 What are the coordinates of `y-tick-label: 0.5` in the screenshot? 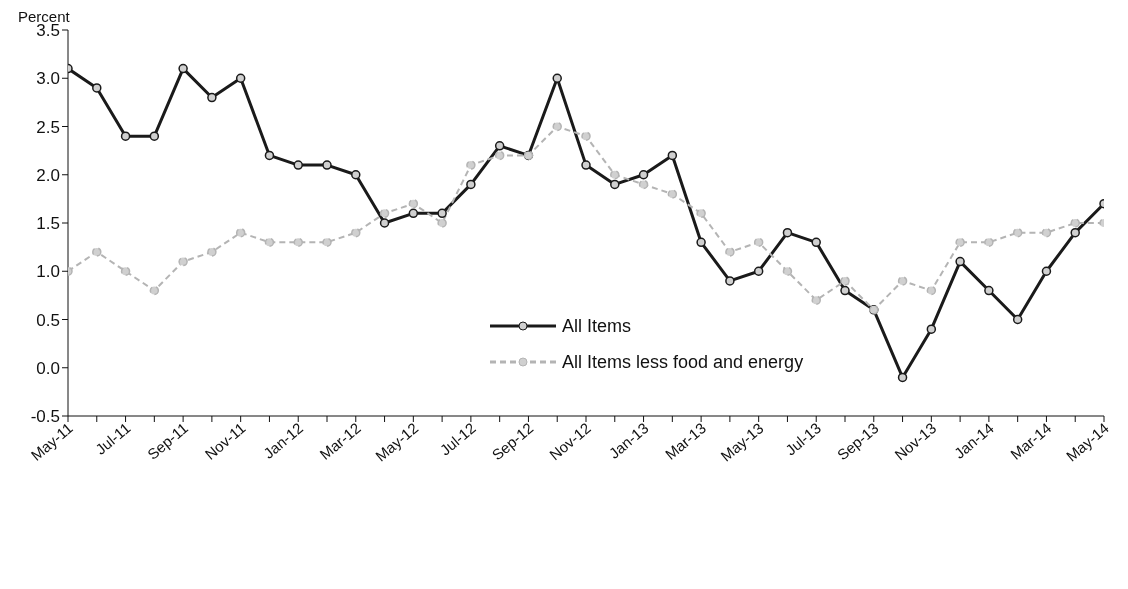 It's located at (48, 320).